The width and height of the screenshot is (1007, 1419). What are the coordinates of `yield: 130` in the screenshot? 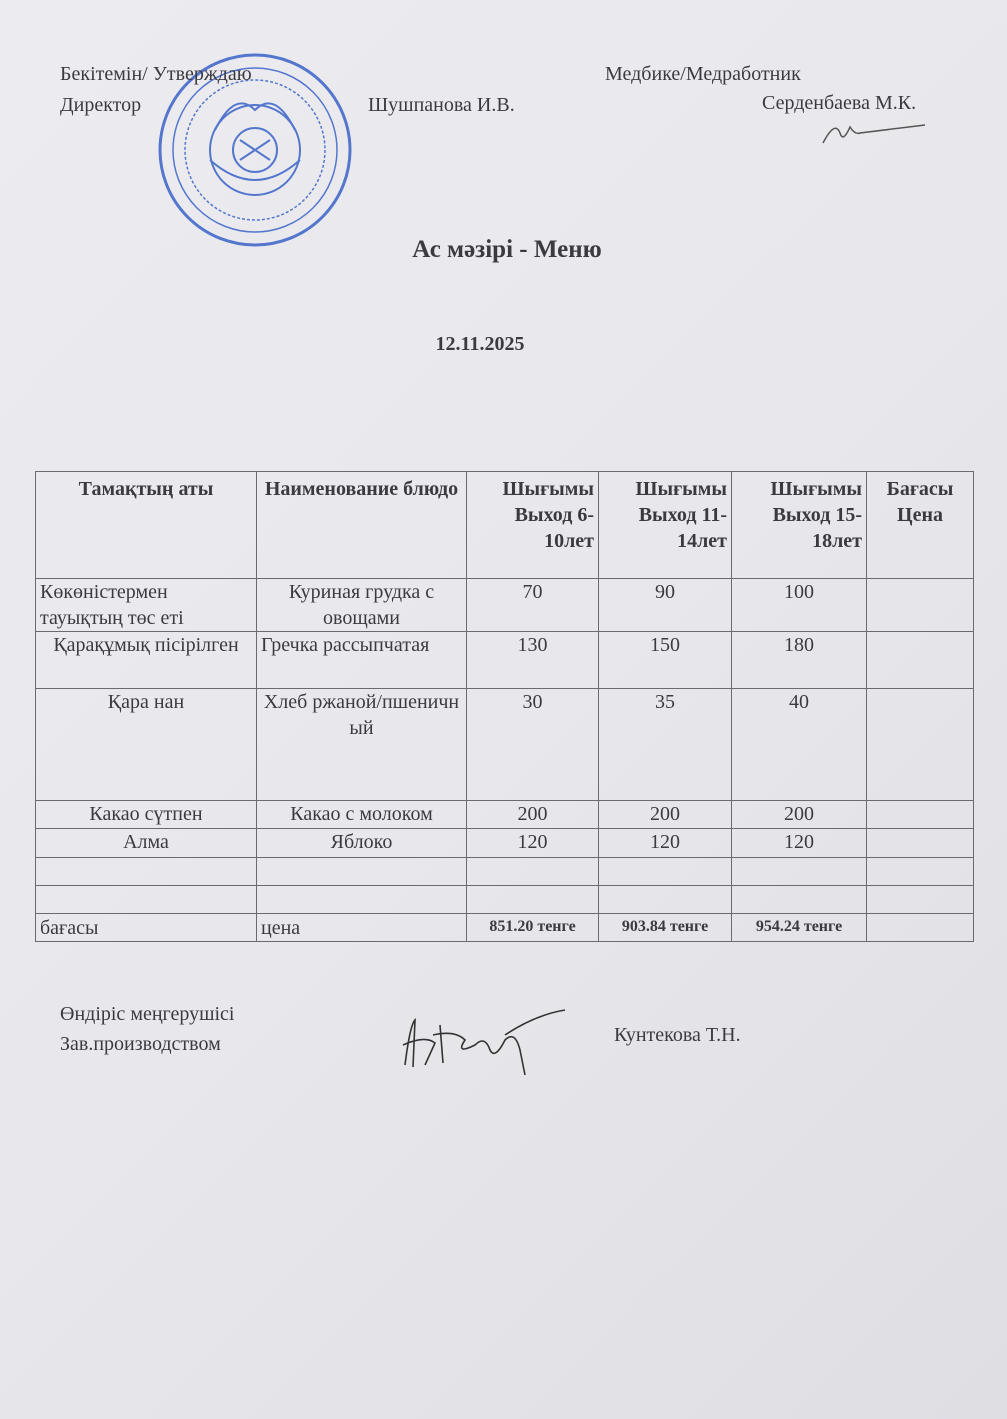 It's located at (532, 660).